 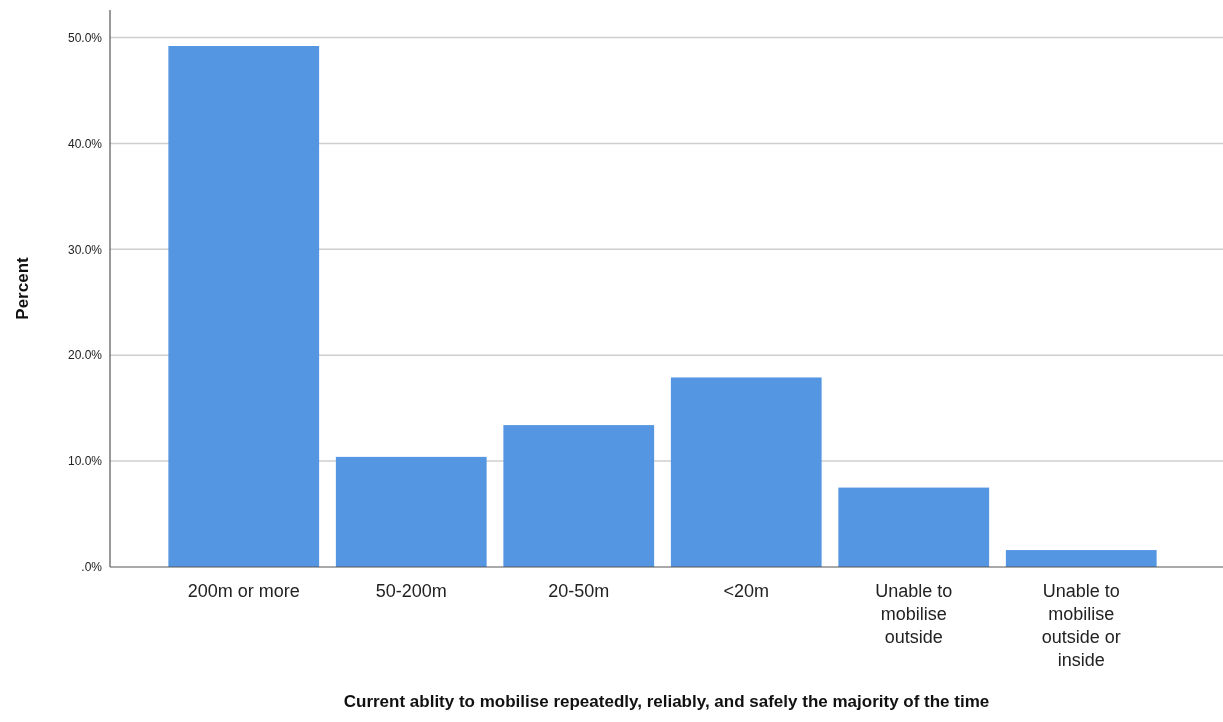 What do you see at coordinates (92, 567) in the screenshot?
I see `y-tick-label: .0%` at bounding box center [92, 567].